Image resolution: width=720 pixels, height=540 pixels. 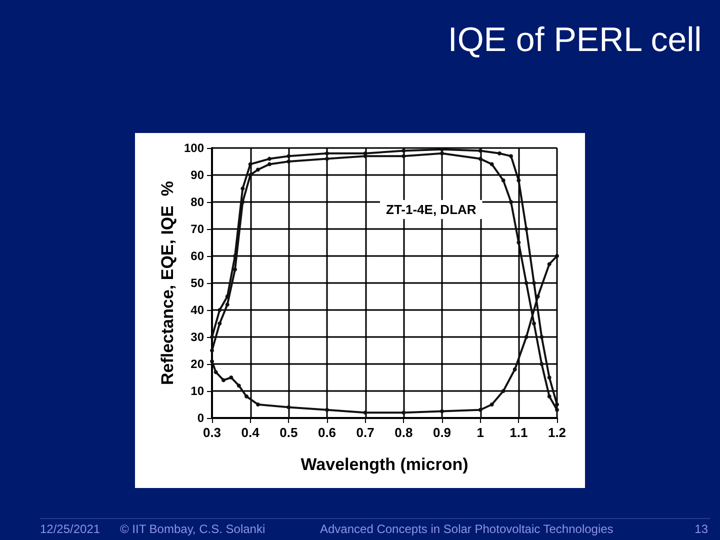 I want to click on text: Advanced Concepts in Solar Photovoltaic Technologies, so click(x=467, y=529).